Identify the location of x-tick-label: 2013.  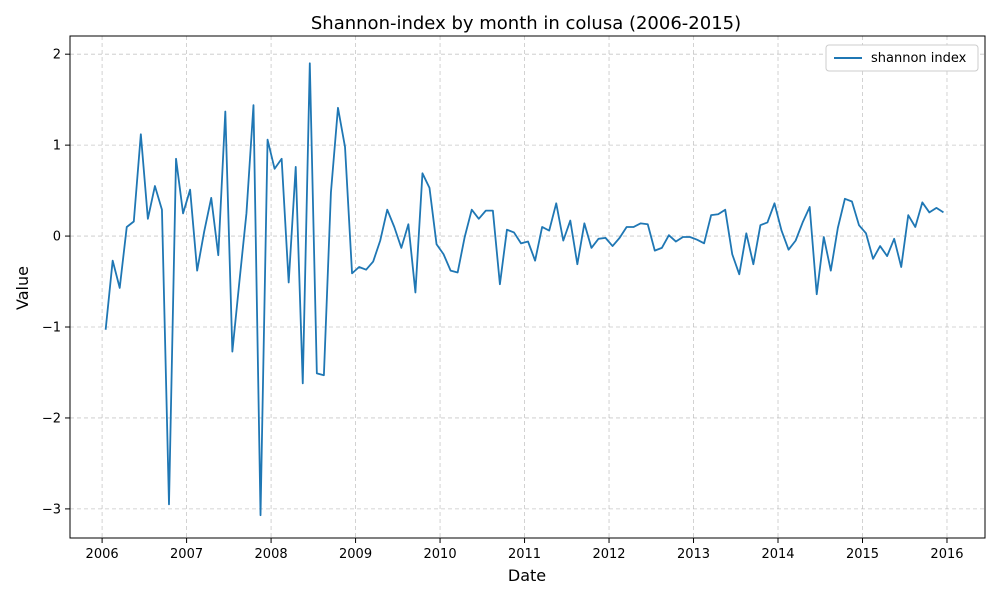
(693, 554).